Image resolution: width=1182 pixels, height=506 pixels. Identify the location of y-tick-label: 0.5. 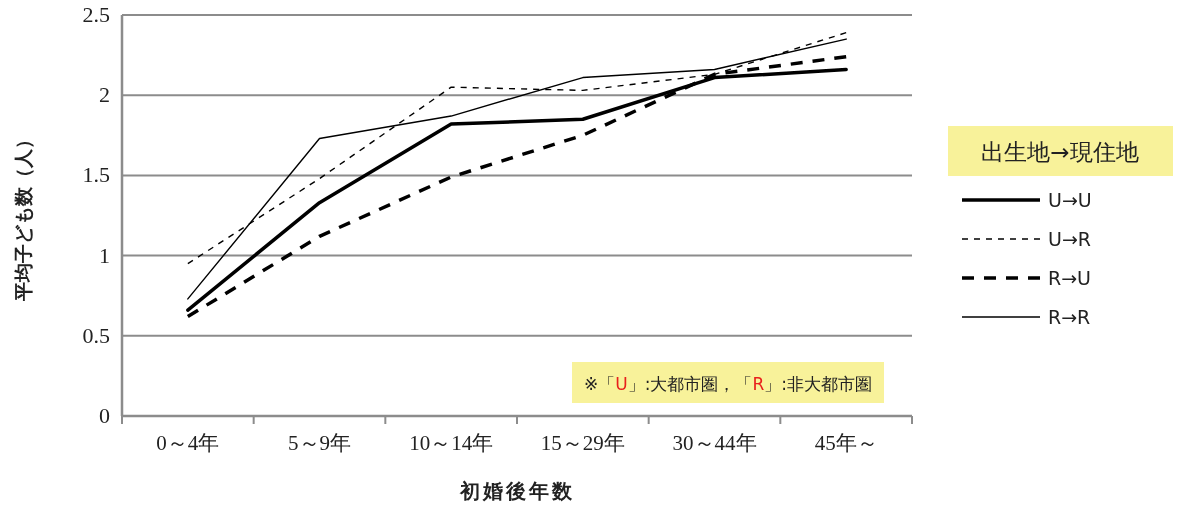
(96, 335).